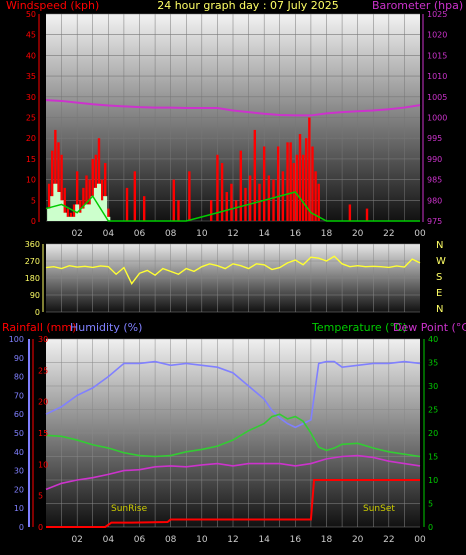 This screenshot has height=555, width=466. Describe the element at coordinates (437, 76) in the screenshot. I see `barometer-tick-label: 1010` at that location.